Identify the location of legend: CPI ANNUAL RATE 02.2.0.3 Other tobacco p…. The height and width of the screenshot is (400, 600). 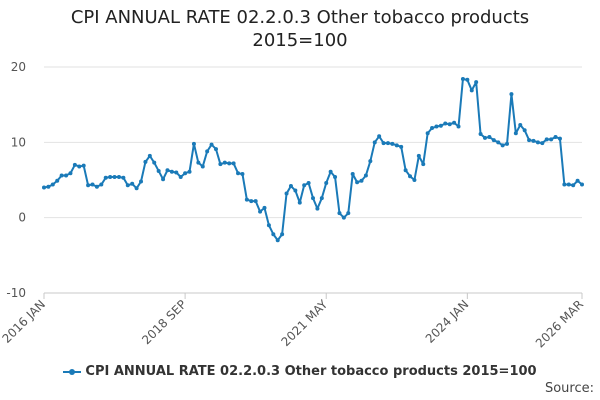
(300, 371).